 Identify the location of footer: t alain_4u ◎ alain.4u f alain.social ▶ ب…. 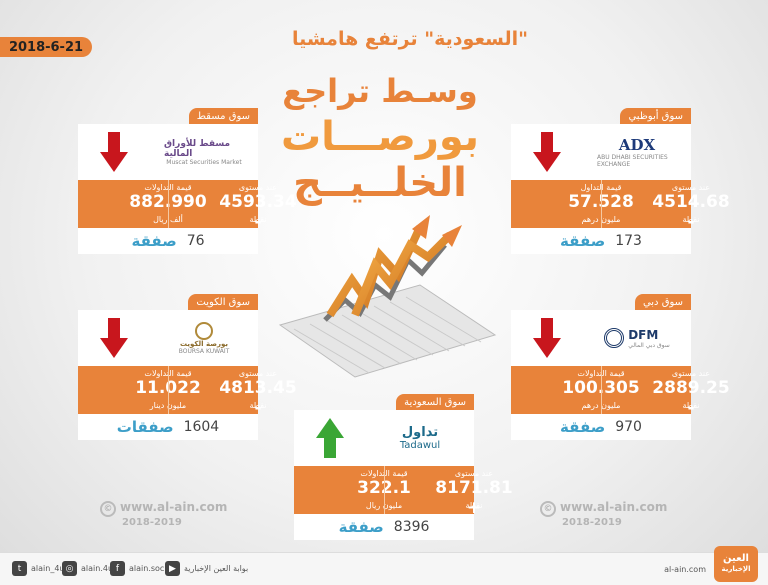
(384, 568).